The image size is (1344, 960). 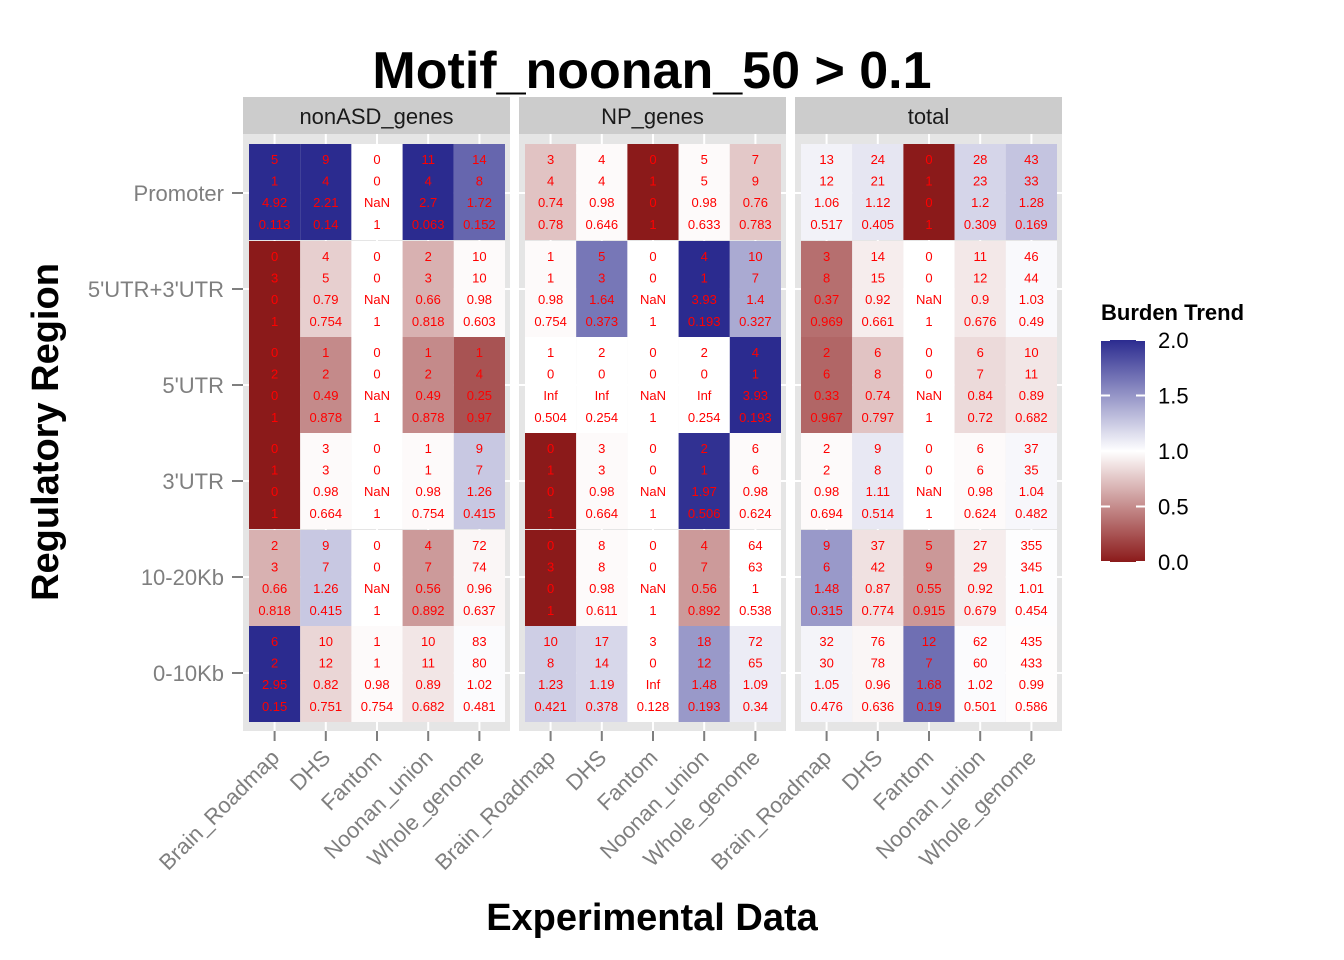 What do you see at coordinates (479, 588) in the screenshot?
I see `cell-label: 0.96` at bounding box center [479, 588].